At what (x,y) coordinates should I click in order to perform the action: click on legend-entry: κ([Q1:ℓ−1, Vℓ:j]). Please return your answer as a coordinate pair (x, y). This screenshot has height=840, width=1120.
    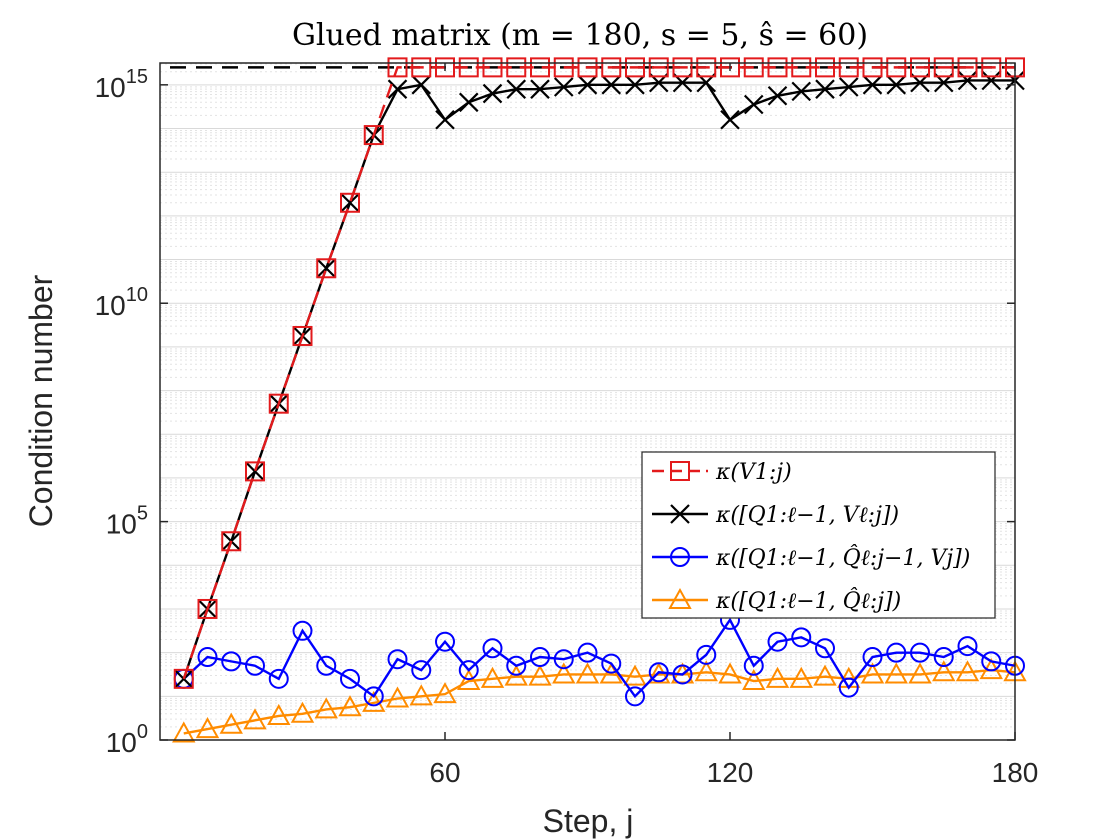
    Looking at the image, I should click on (775, 515).